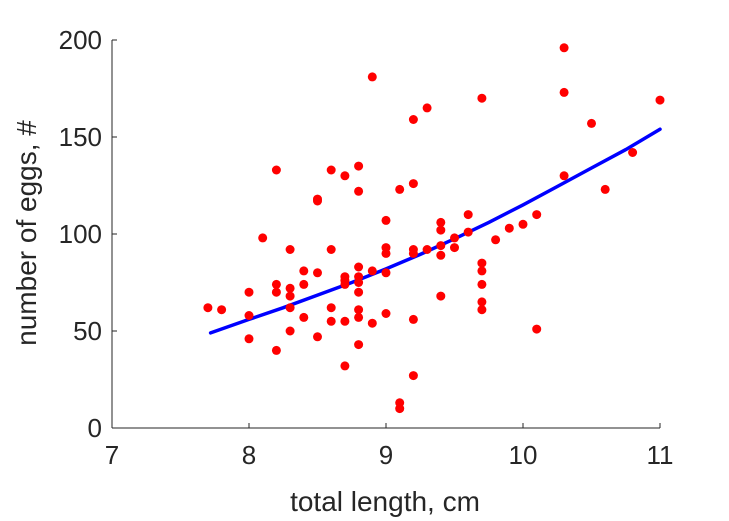 The height and width of the screenshot is (521, 729). Describe the element at coordinates (80, 234) in the screenshot. I see `y-tick-label: 100` at that location.